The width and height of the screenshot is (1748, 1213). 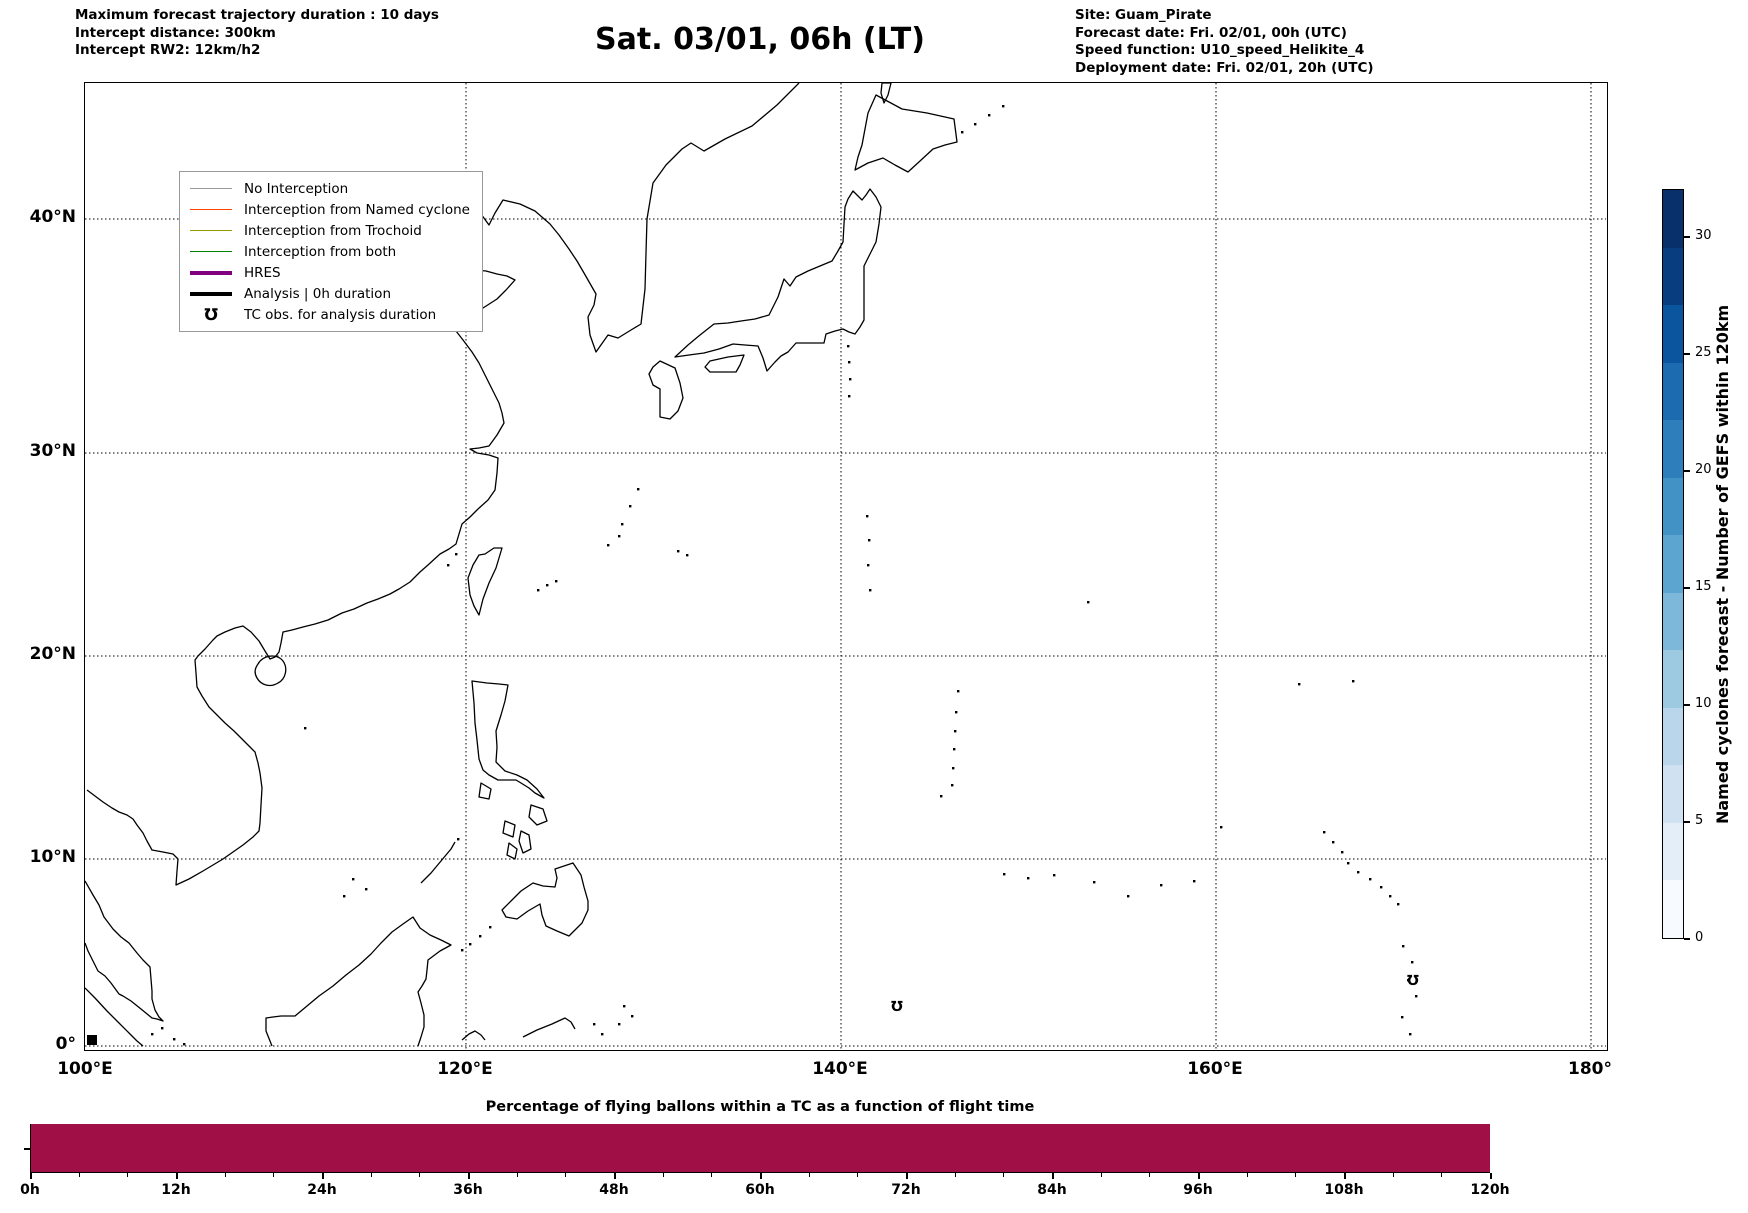 What do you see at coordinates (340, 314) in the screenshot?
I see `legend-item-label: TC obs. for analysis duration` at bounding box center [340, 314].